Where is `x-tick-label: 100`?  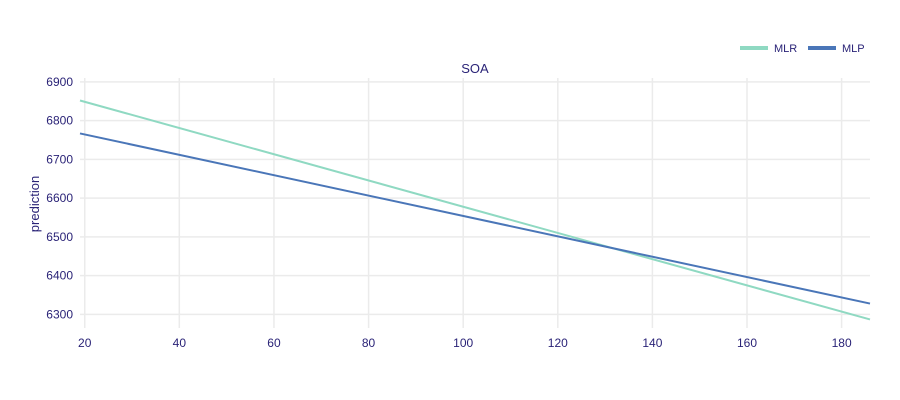
x-tick-label: 100 is located at coordinates (463, 343).